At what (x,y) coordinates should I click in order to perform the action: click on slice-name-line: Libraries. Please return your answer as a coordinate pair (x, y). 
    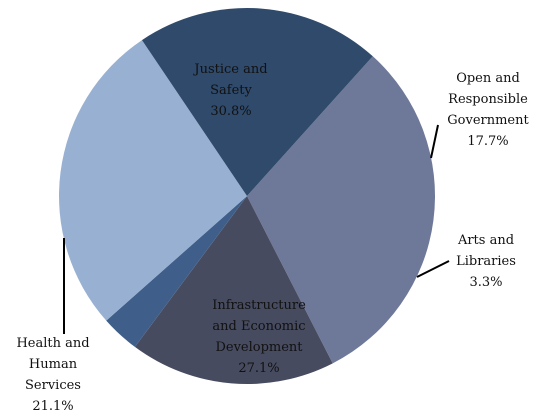
    Looking at the image, I should click on (486, 261).